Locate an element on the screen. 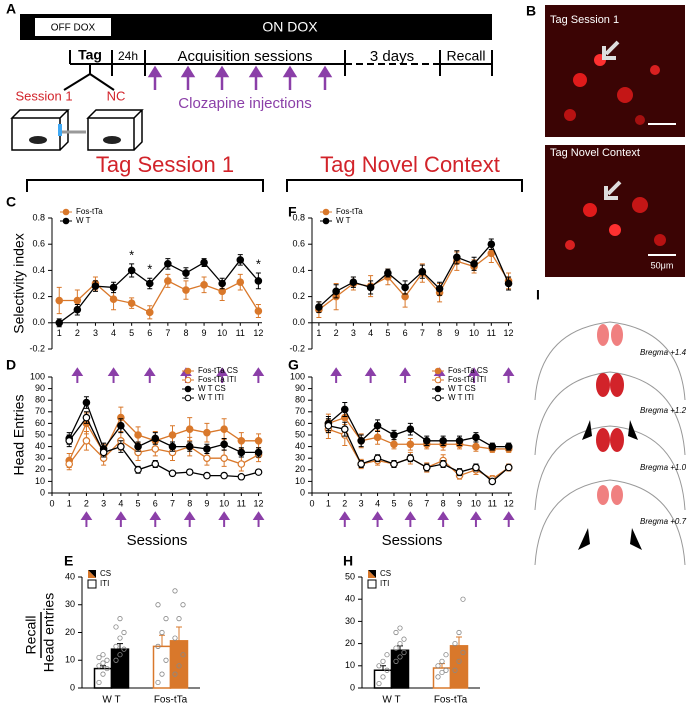 This screenshot has height=705, width=688. panel-letter: H is located at coordinates (348, 561).